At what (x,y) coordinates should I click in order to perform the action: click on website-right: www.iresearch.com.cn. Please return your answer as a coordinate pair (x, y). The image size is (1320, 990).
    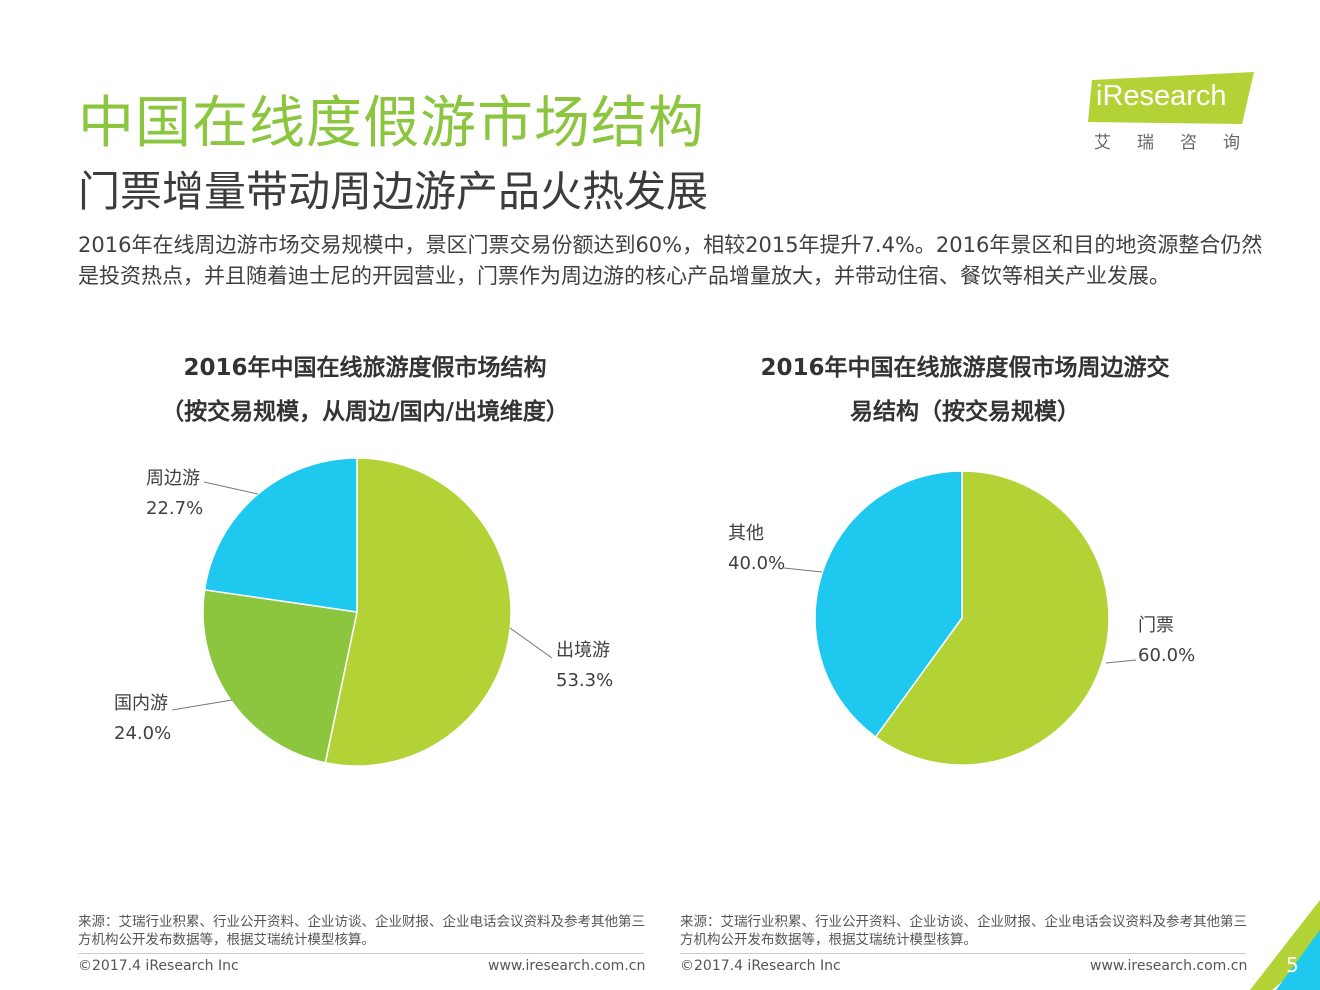
    Looking at the image, I should click on (1169, 966).